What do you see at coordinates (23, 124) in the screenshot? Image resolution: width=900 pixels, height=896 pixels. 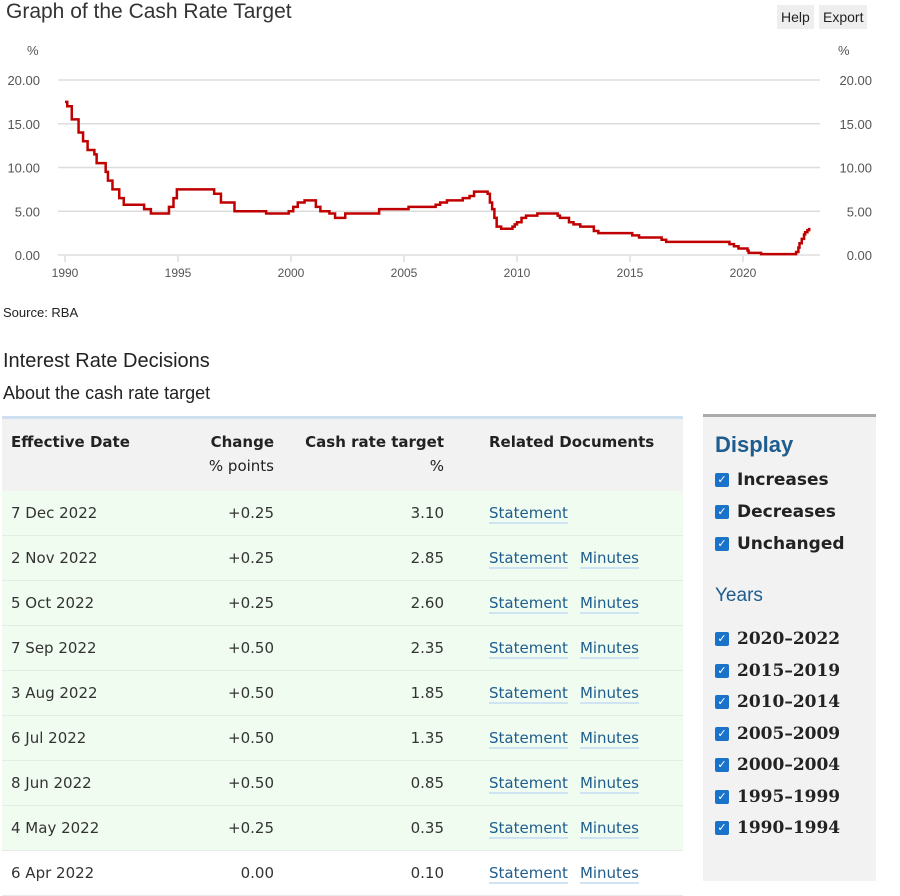 I see `y-tick-label-left: 15.00` at bounding box center [23, 124].